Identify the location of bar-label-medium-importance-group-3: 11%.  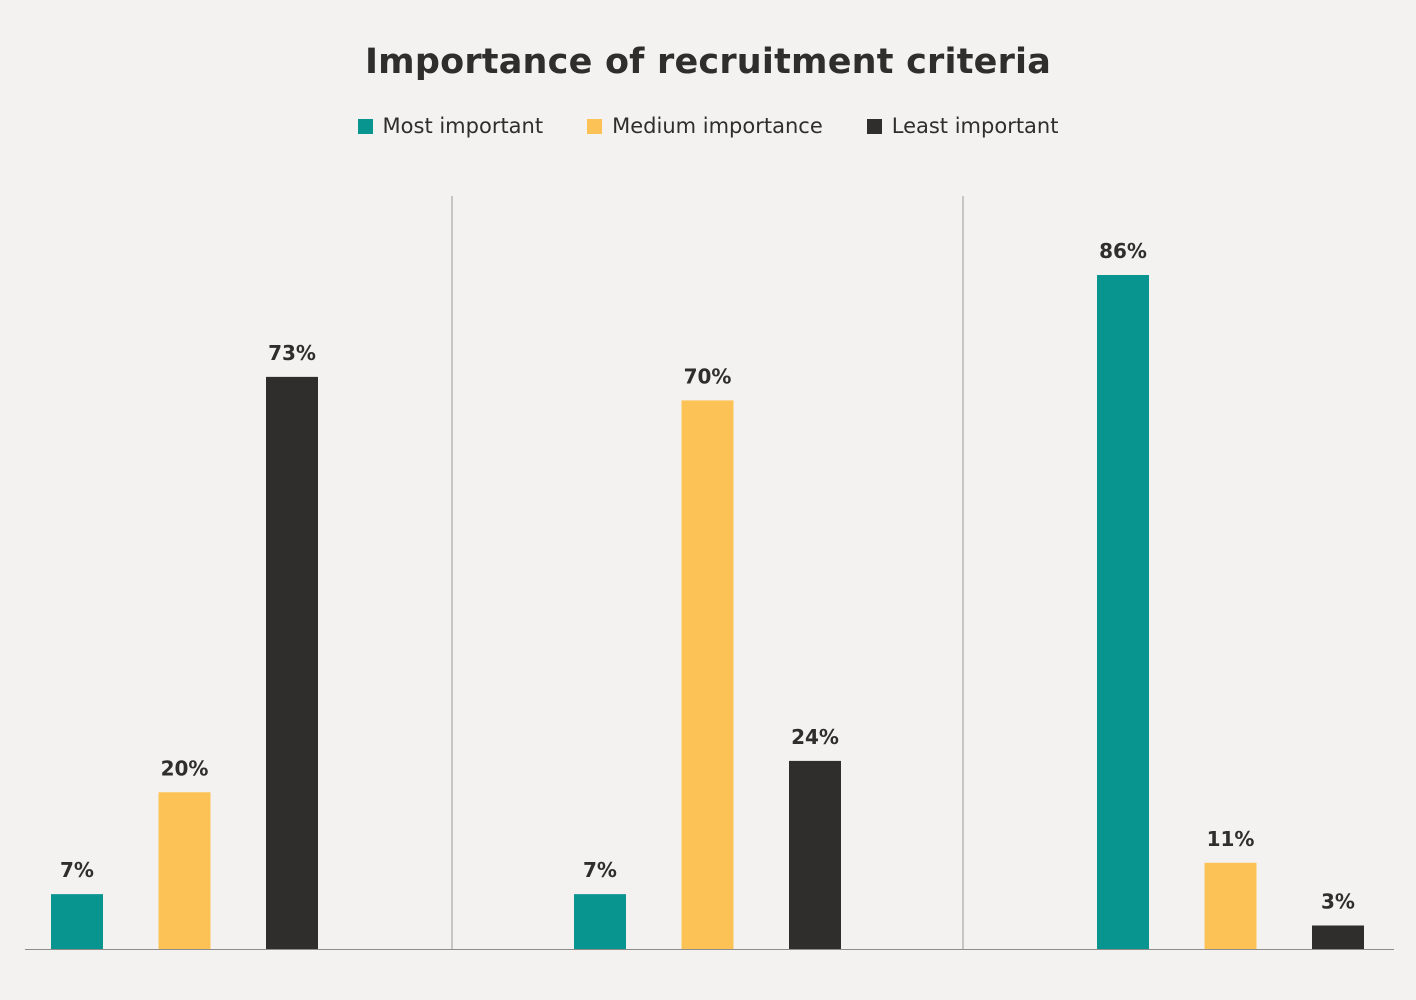
(1231, 839).